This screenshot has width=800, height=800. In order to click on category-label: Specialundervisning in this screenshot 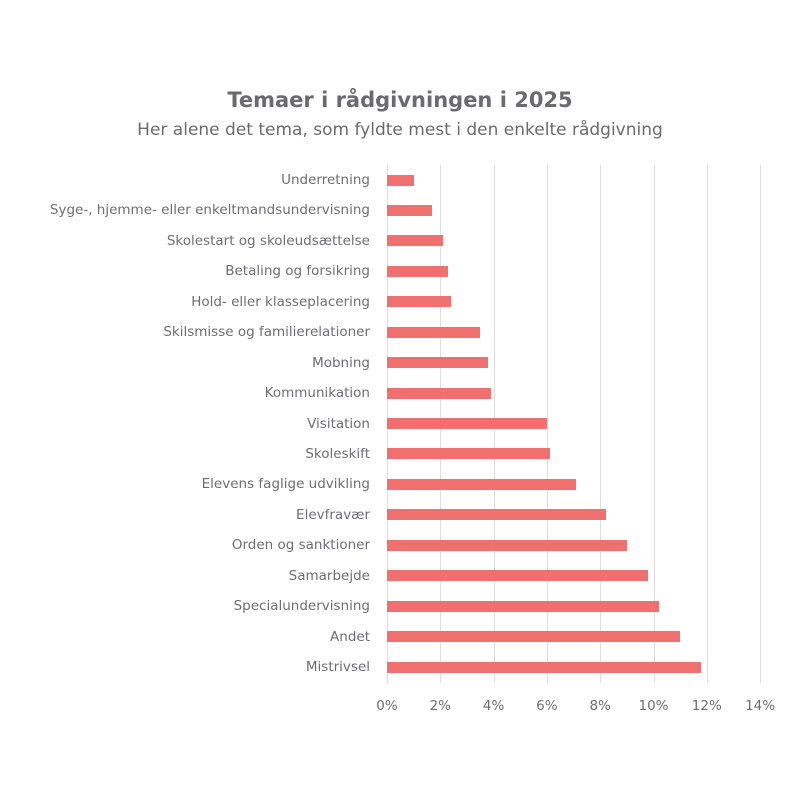, I will do `click(301, 606)`.